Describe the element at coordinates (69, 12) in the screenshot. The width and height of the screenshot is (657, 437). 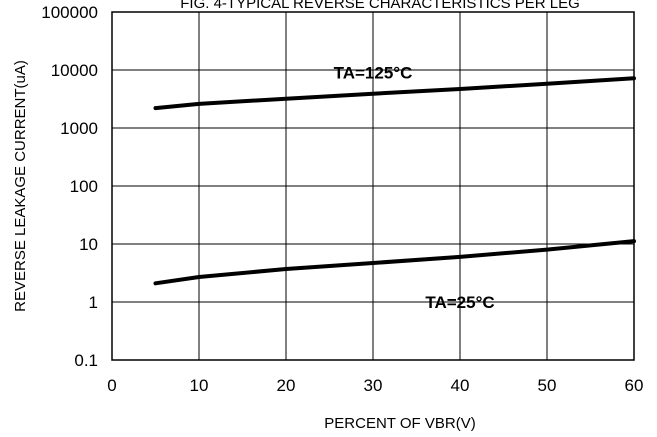
I see `y-tick-label-100000: 100000` at that location.